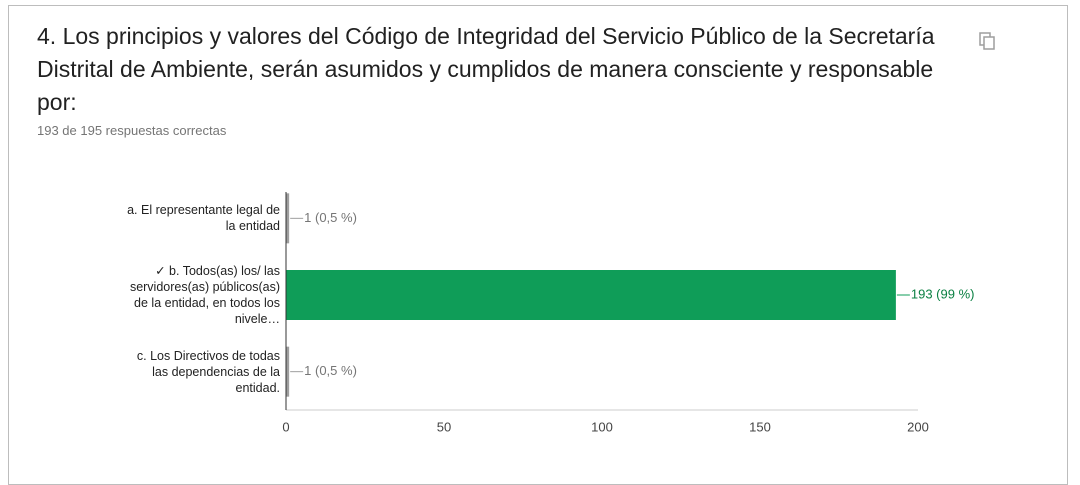 The height and width of the screenshot is (485, 1080). I want to click on x-tick-label: 200, so click(918, 426).